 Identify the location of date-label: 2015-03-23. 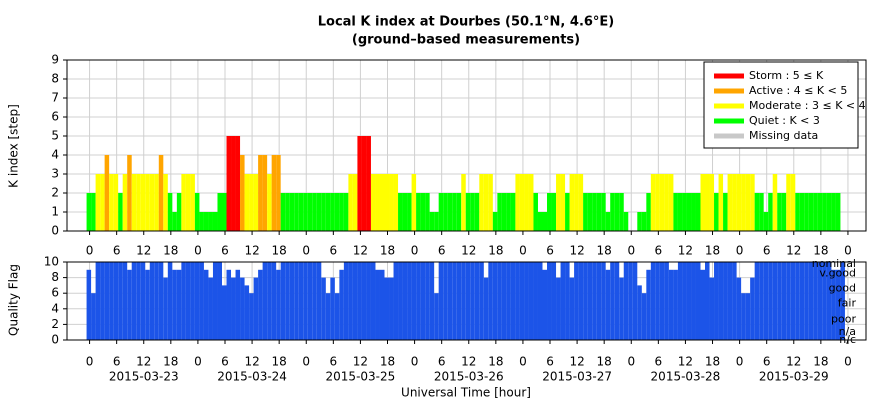
(144, 377).